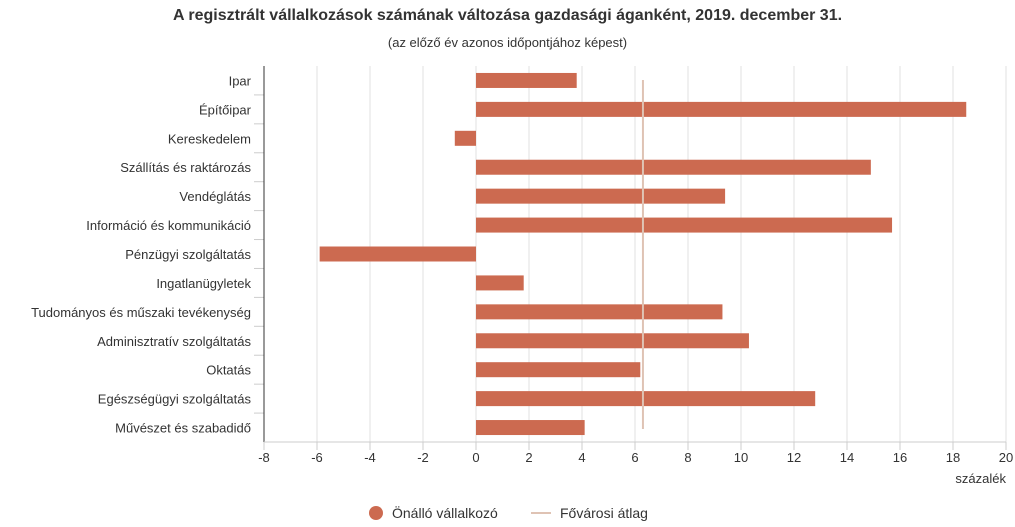  Describe the element at coordinates (240, 80) in the screenshot. I see `category-label: Ipar` at that location.